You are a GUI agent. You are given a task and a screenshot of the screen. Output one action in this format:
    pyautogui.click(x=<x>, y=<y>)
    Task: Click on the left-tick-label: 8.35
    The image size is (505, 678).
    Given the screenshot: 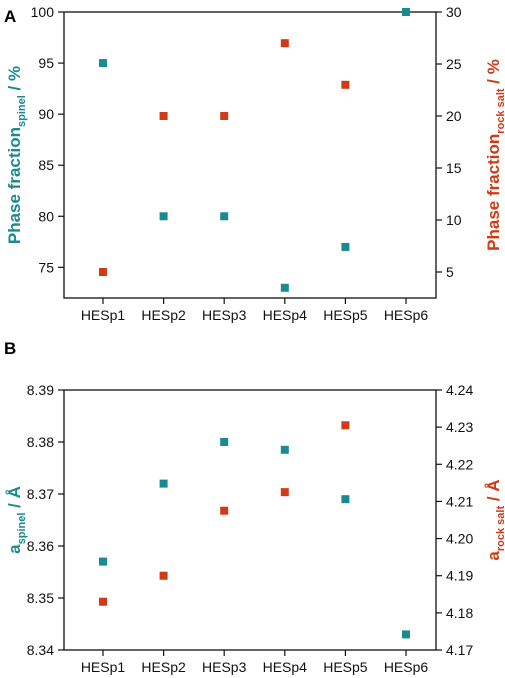 What is the action you would take?
    pyautogui.click(x=40, y=598)
    